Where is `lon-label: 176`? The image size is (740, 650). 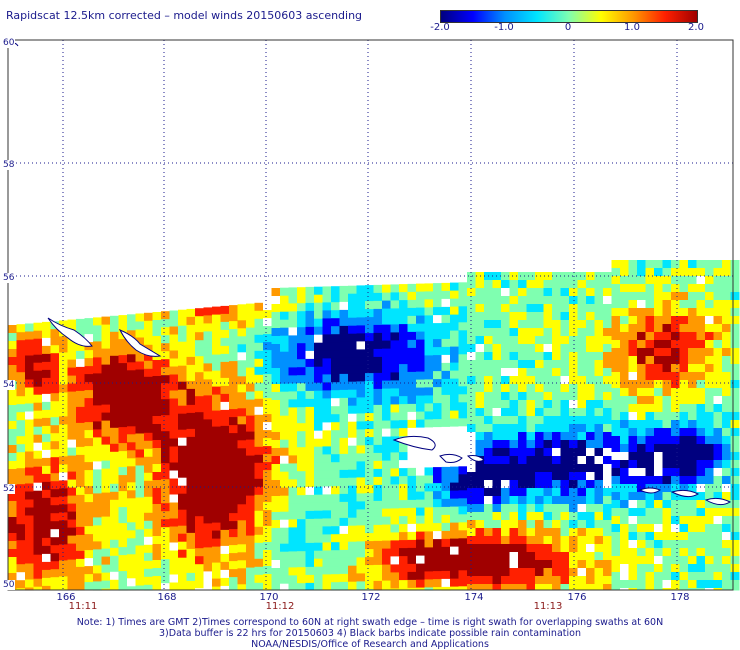
lon-label: 176 is located at coordinates (577, 597).